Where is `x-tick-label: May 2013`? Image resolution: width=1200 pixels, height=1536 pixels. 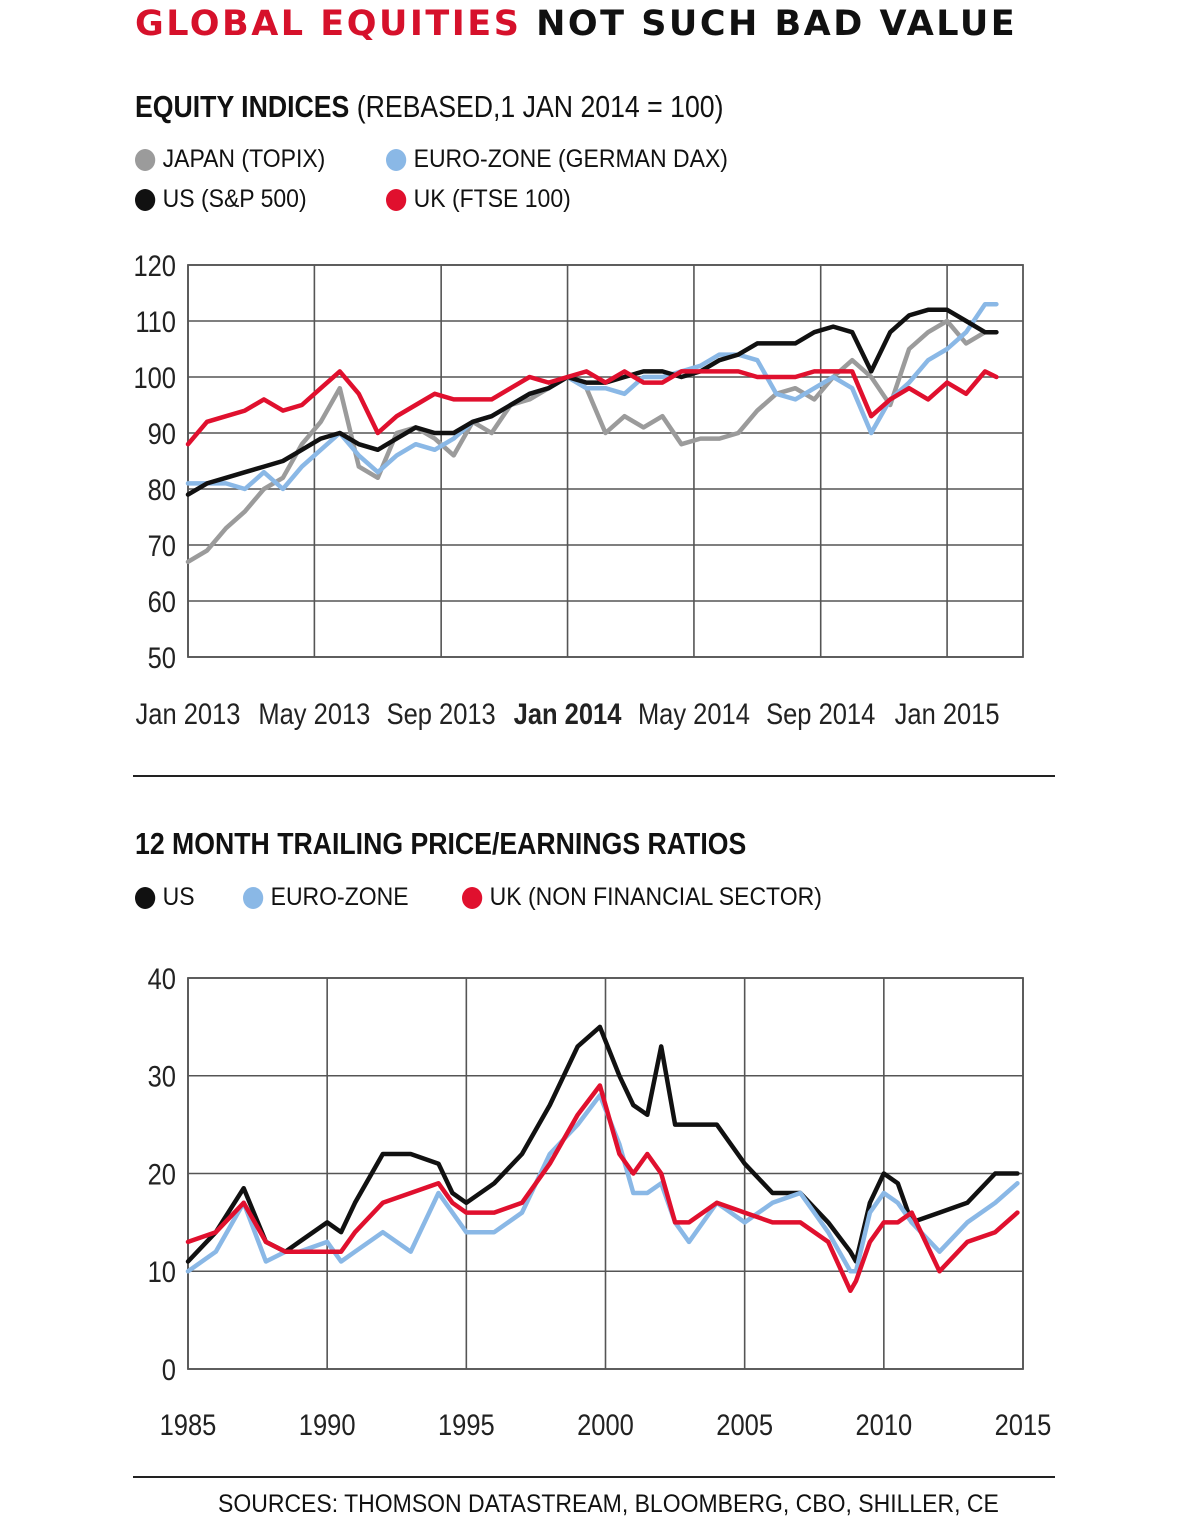 x-tick-label: May 2013 is located at coordinates (314, 713).